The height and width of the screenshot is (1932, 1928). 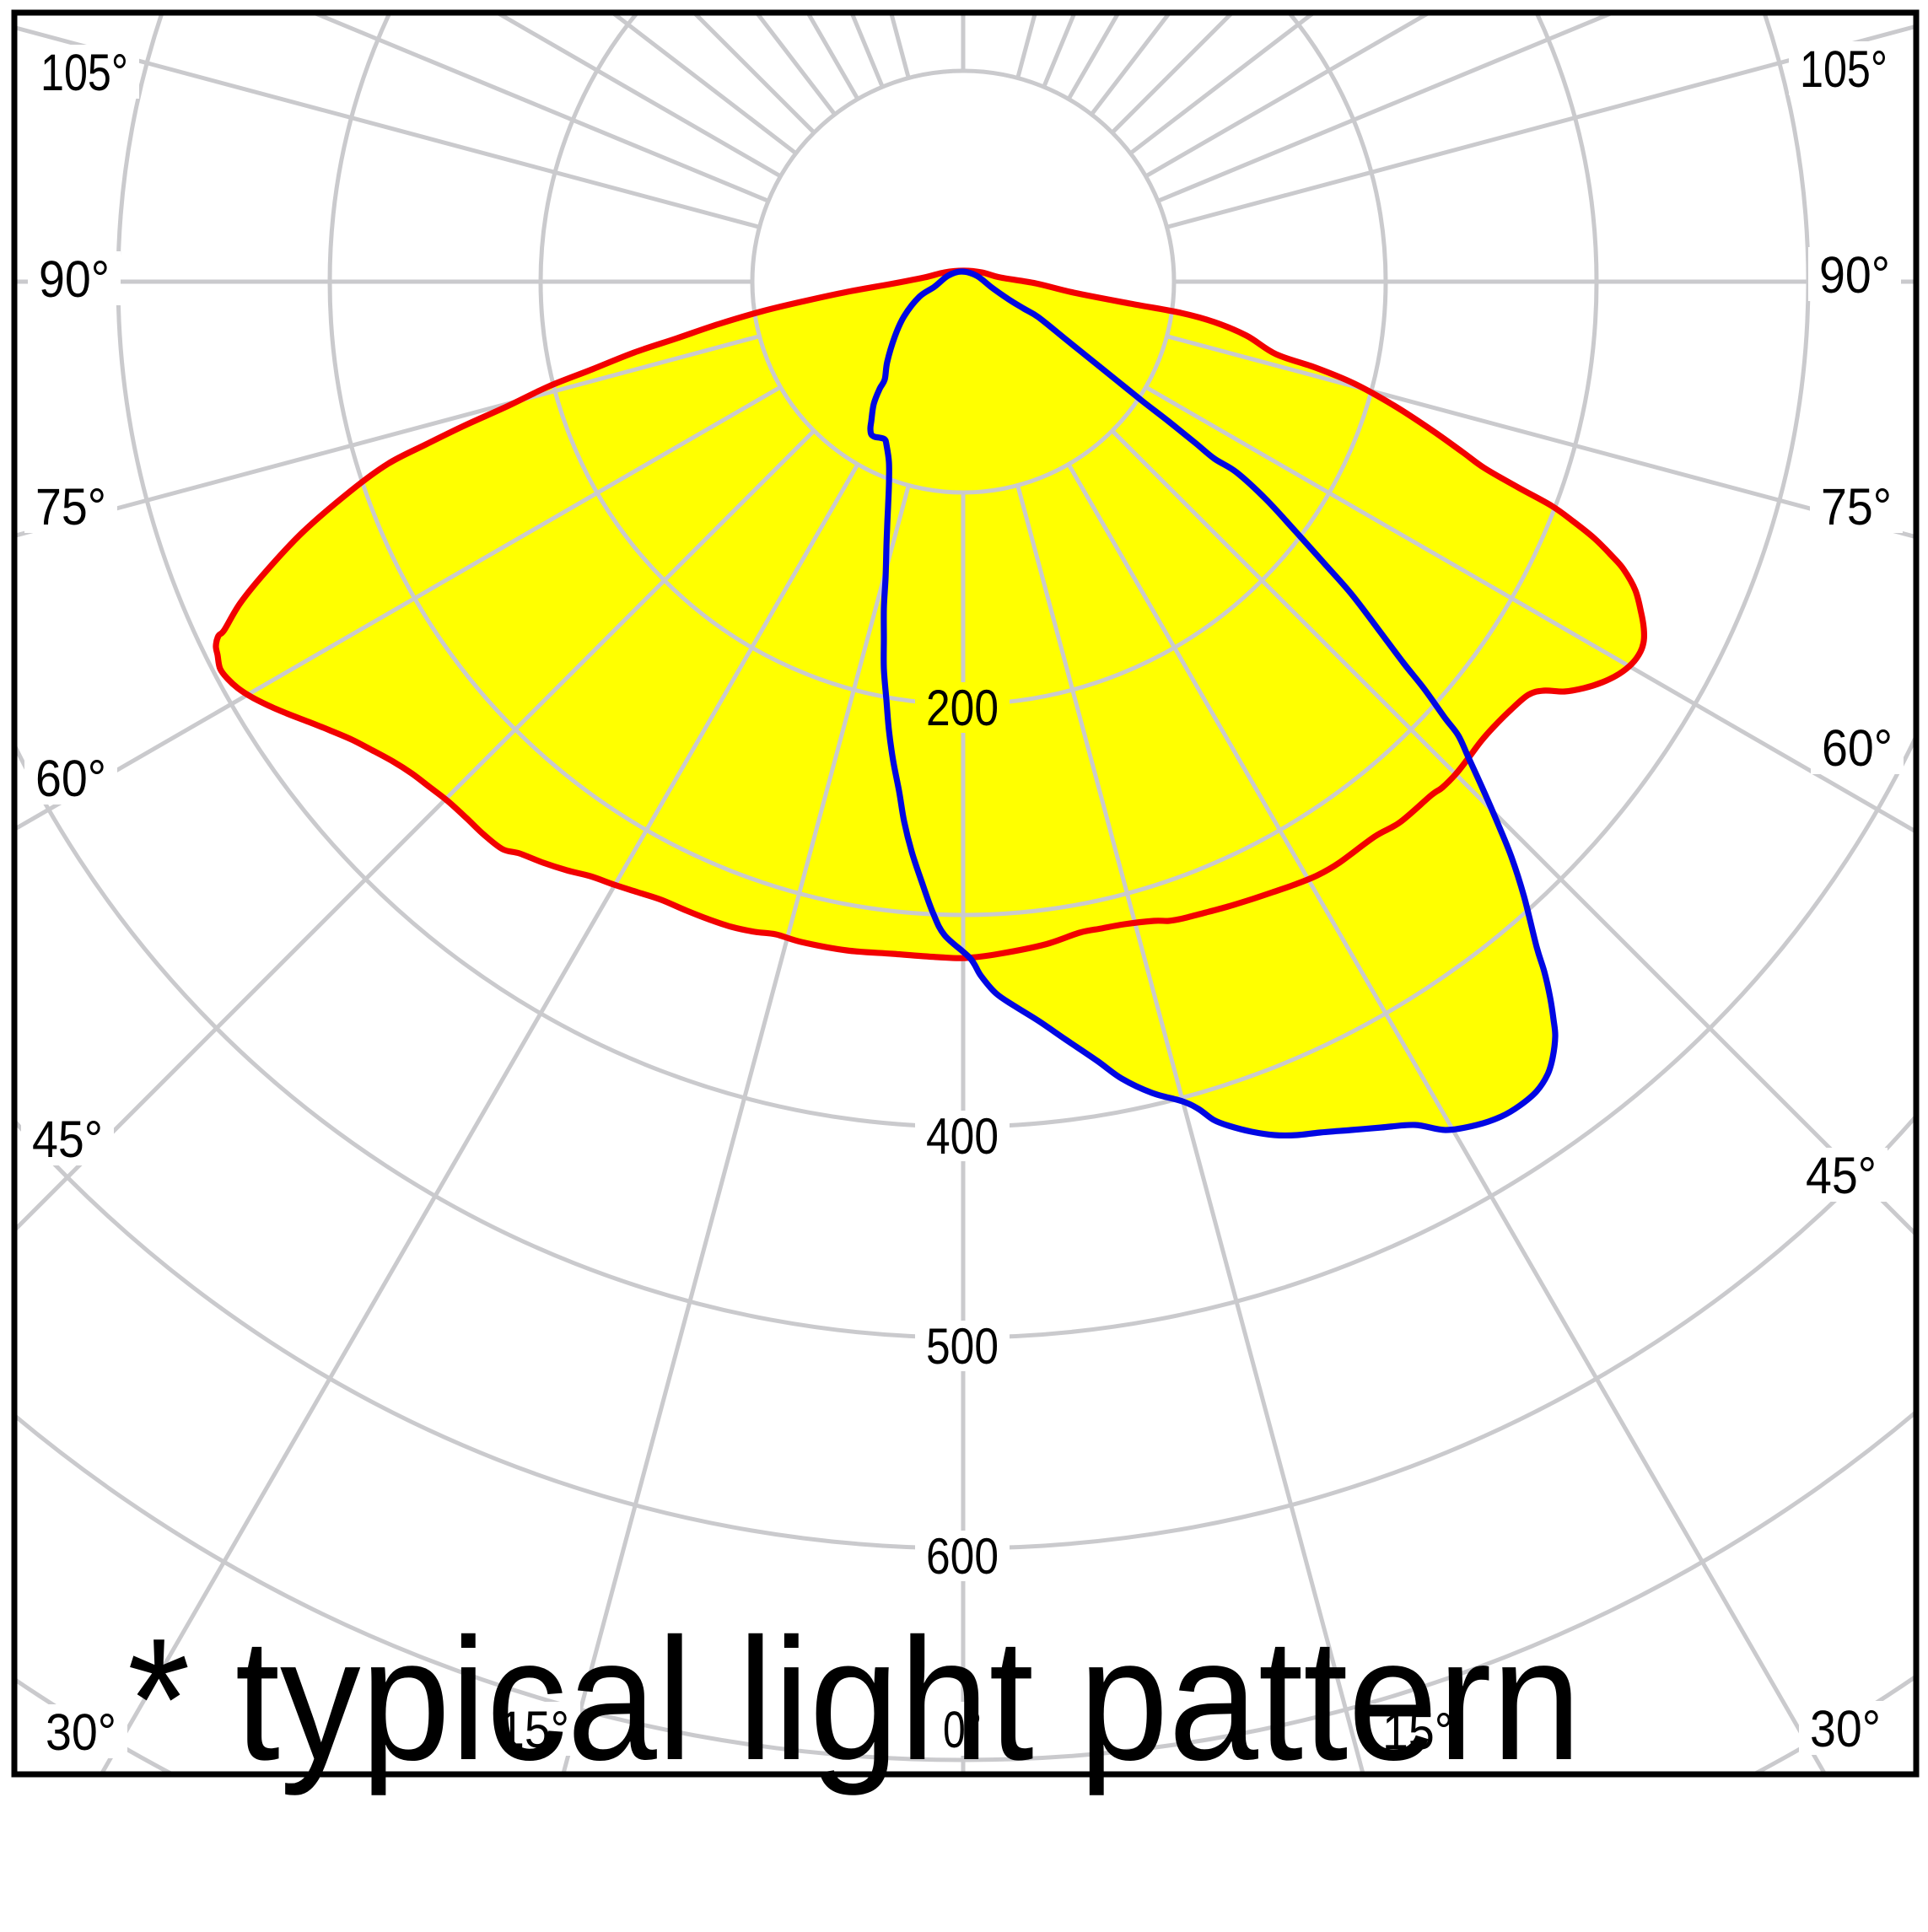 I want to click on svg-text: * typical light pattern, so click(x=854, y=1699).